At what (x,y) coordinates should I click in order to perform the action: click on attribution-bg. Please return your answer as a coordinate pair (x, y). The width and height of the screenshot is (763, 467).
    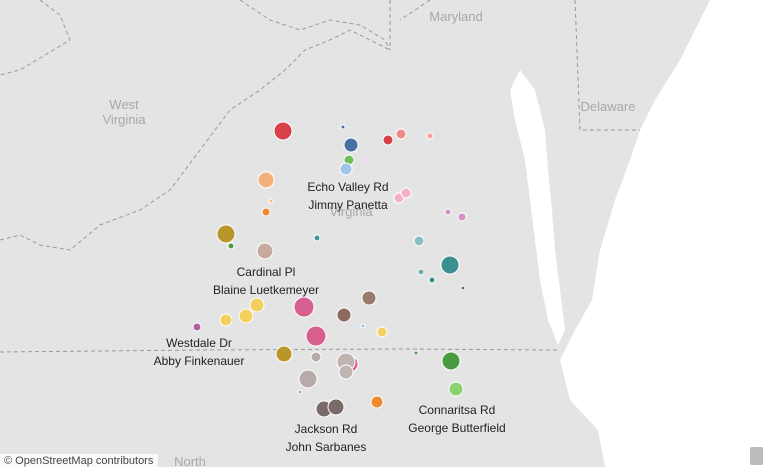
    Looking at the image, I should click on (79, 460).